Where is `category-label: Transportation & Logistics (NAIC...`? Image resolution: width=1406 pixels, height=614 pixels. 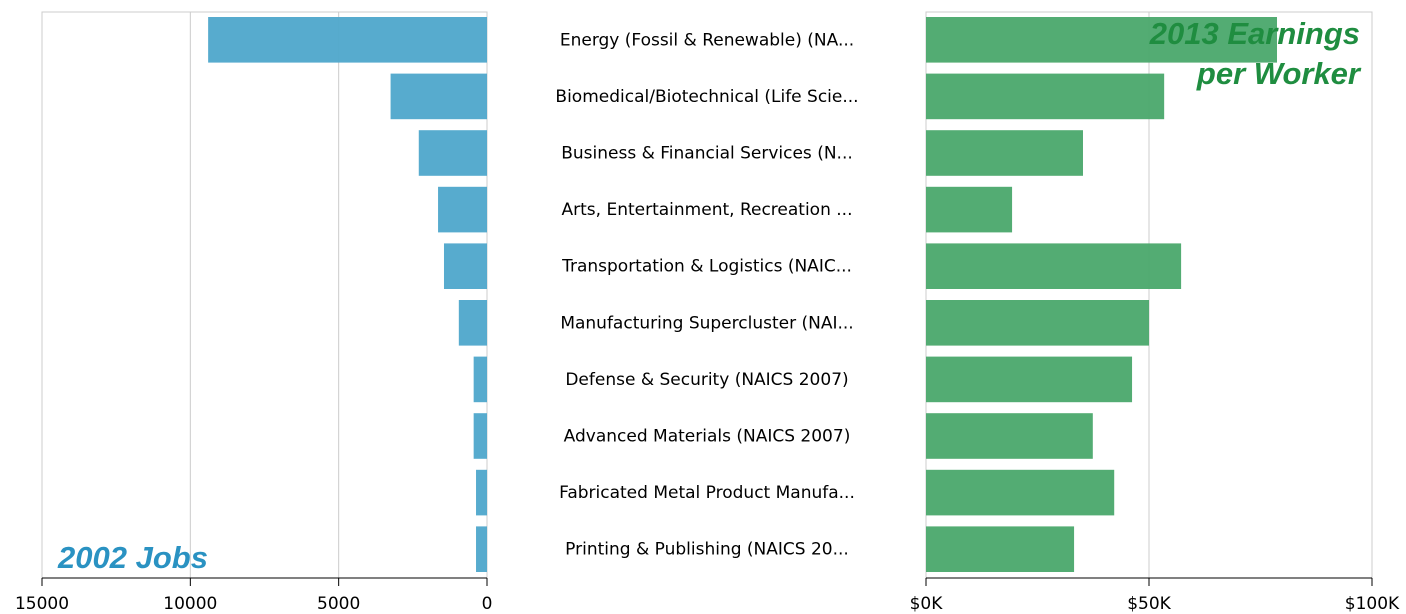 category-label: Transportation & Logistics (NAIC... is located at coordinates (706, 267).